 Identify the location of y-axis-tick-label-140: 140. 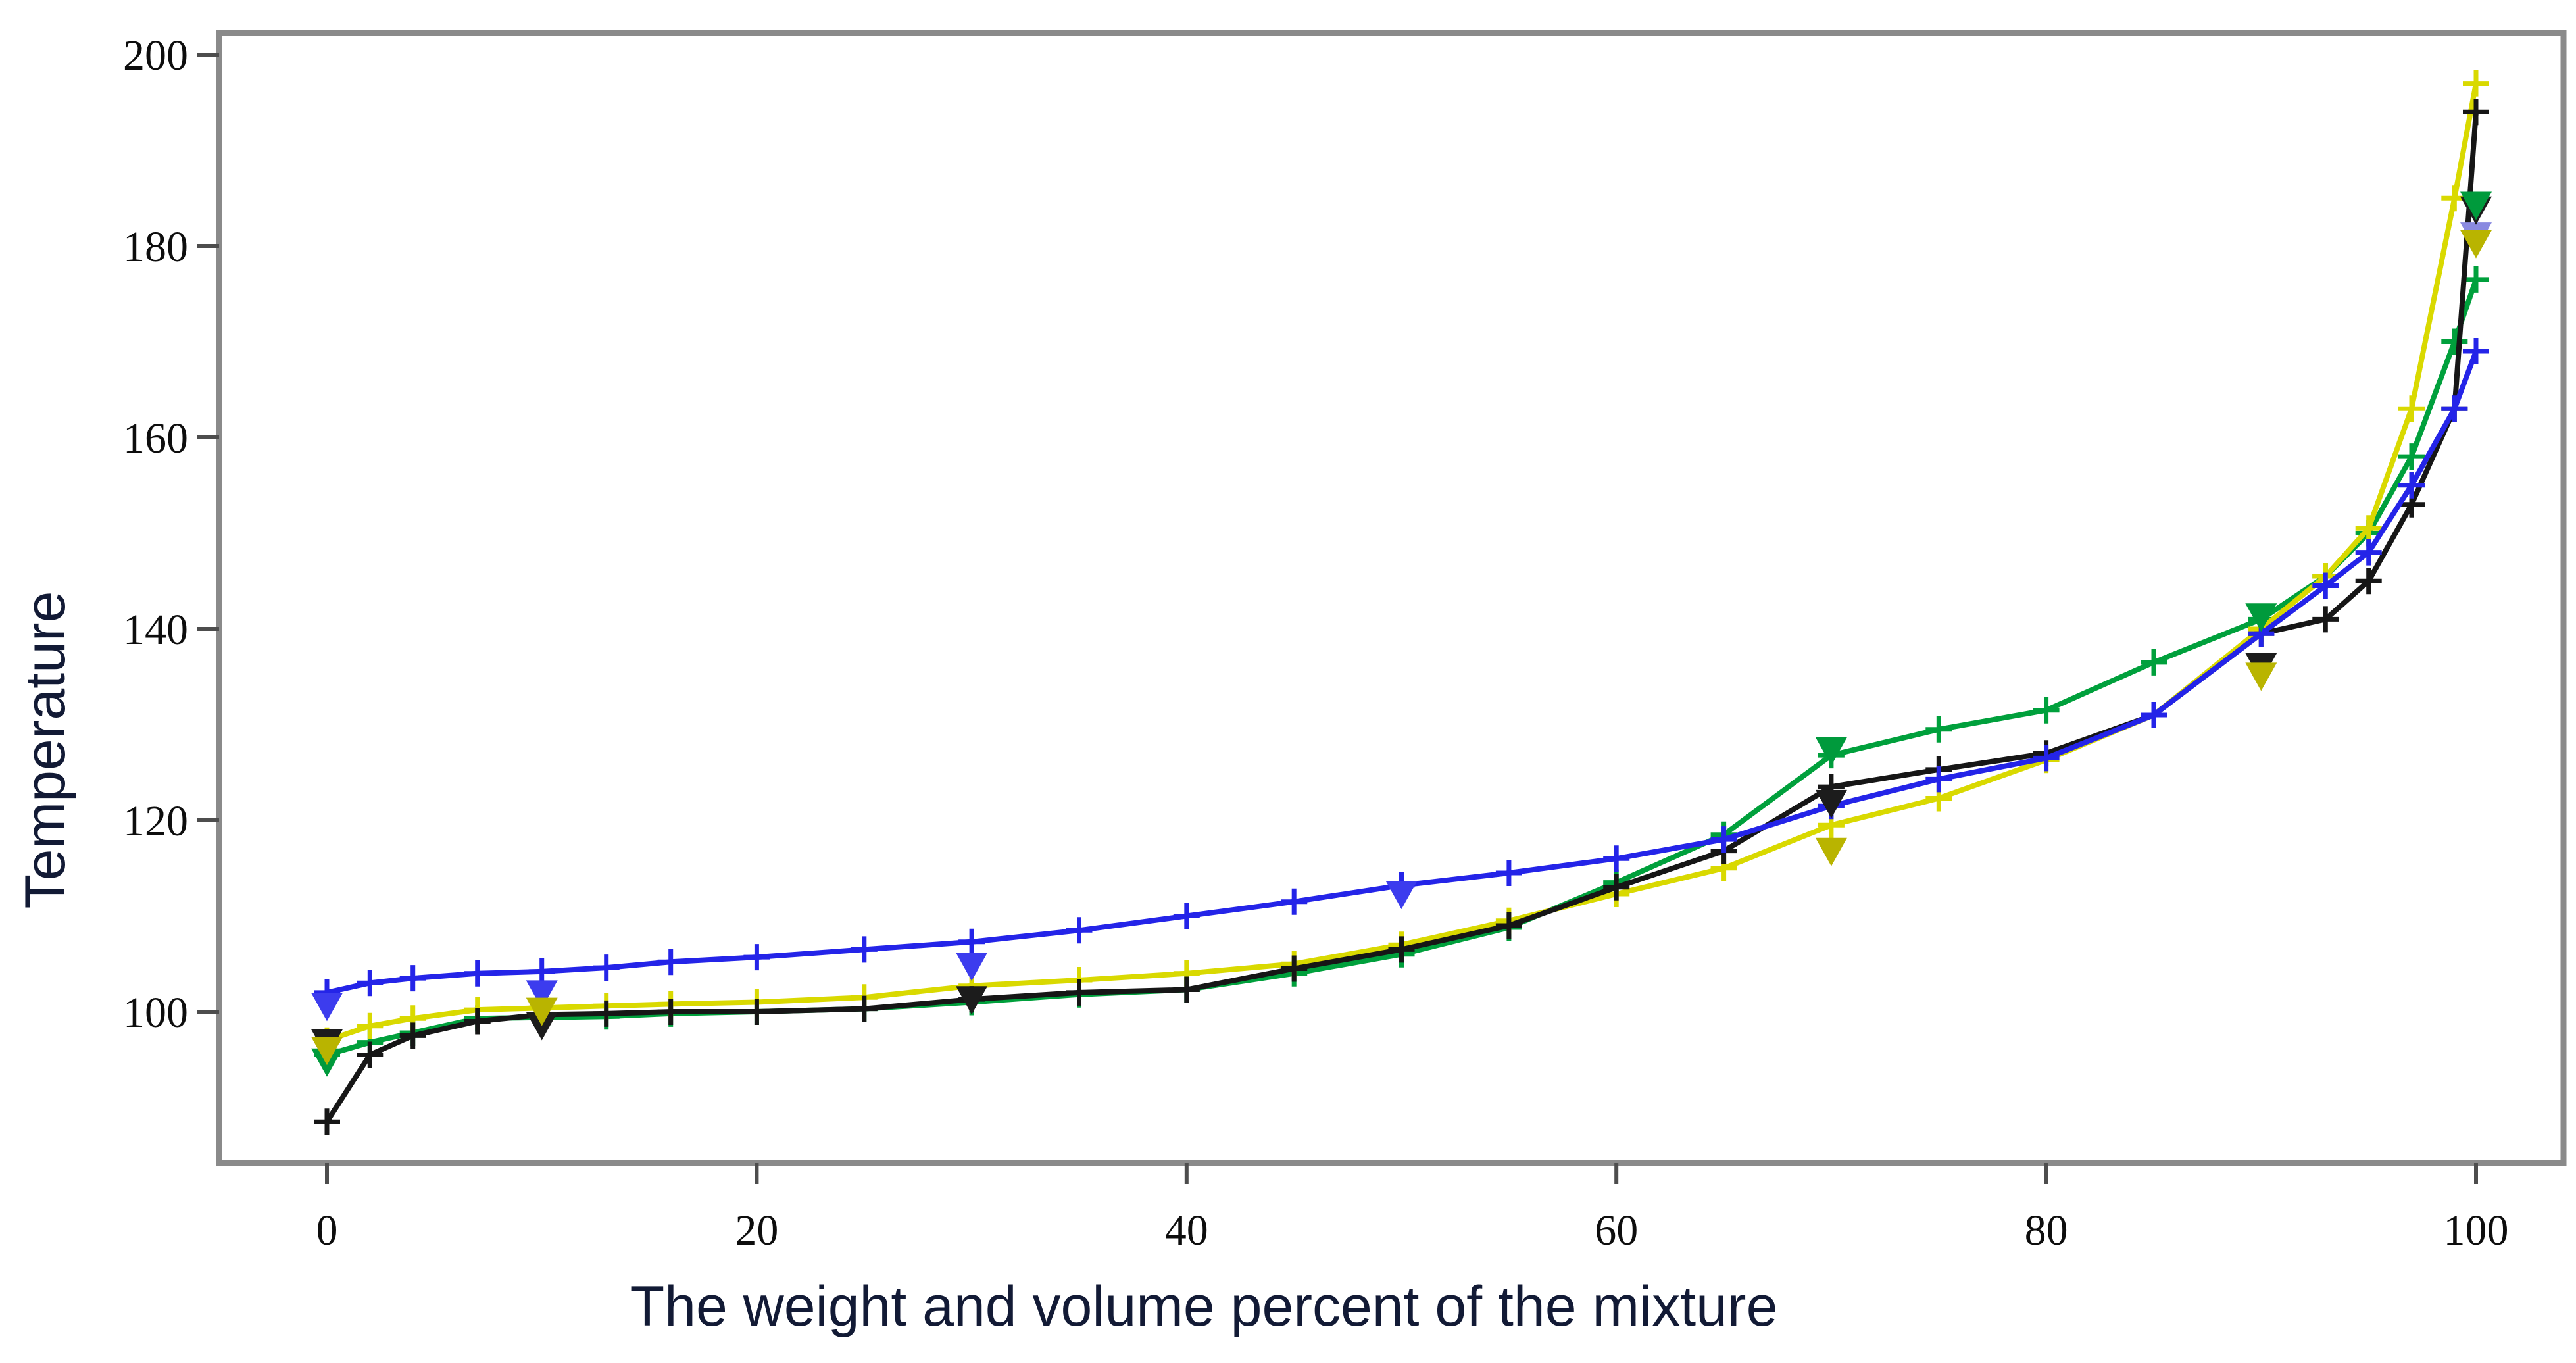
(155, 630).